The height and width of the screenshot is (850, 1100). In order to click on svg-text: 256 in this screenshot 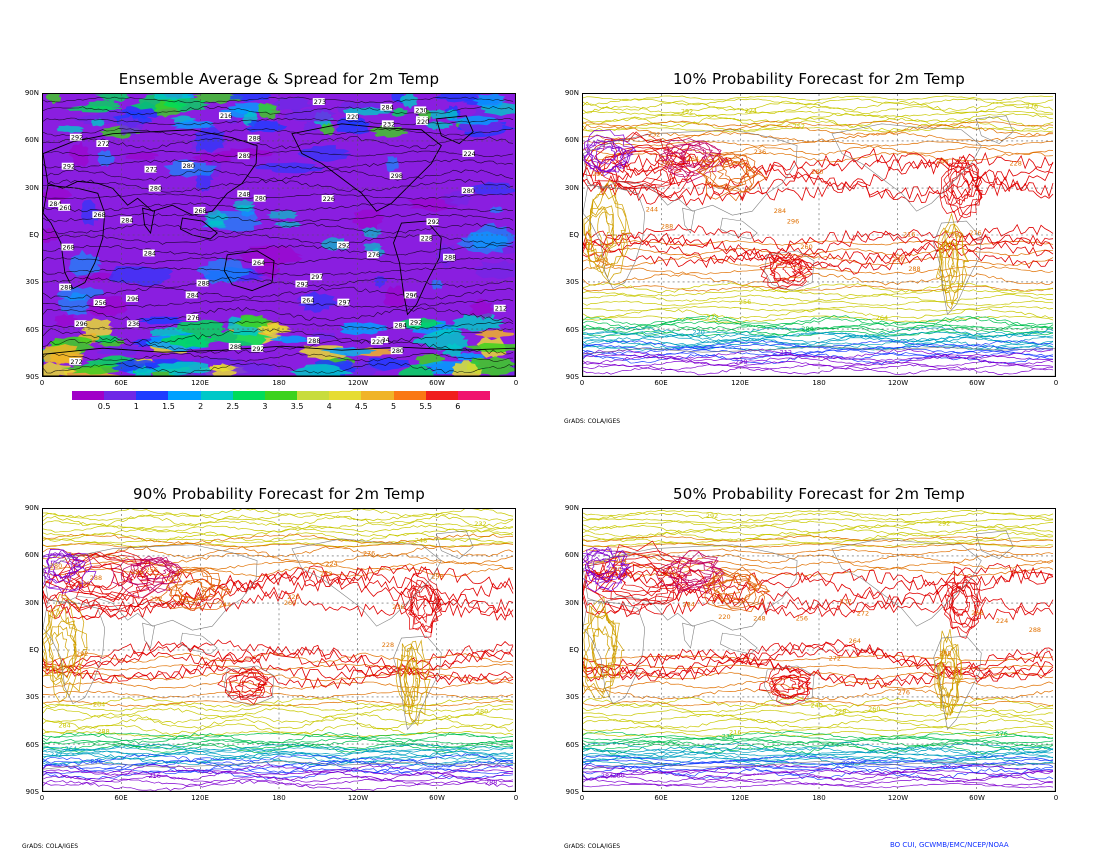, I will do `click(100, 303)`.